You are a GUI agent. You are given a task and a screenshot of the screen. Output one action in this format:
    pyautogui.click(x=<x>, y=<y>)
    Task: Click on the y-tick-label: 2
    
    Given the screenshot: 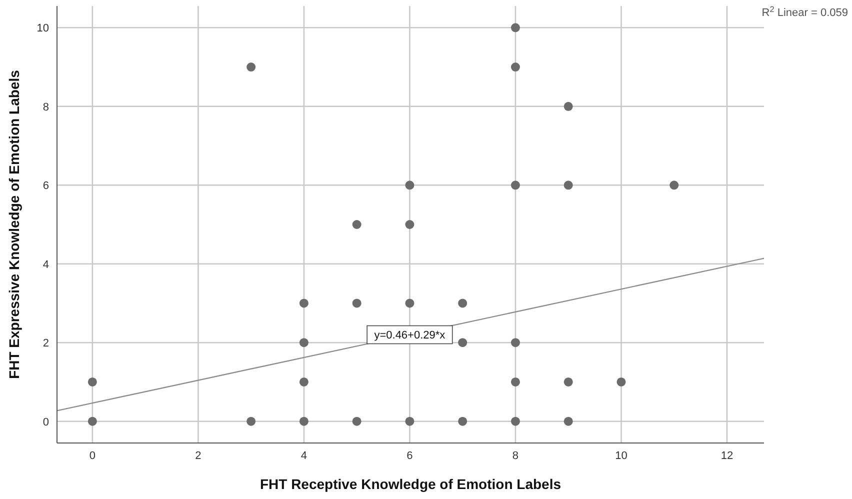 What is the action you would take?
    pyautogui.click(x=45, y=344)
    